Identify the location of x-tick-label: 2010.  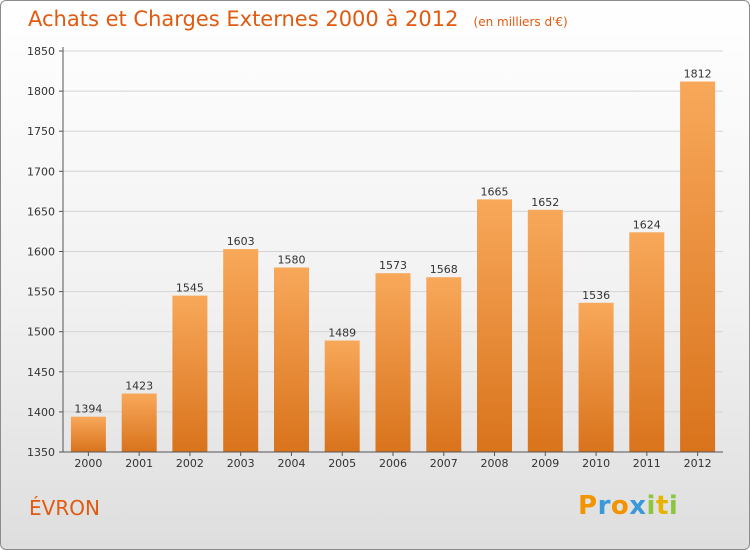
(596, 463).